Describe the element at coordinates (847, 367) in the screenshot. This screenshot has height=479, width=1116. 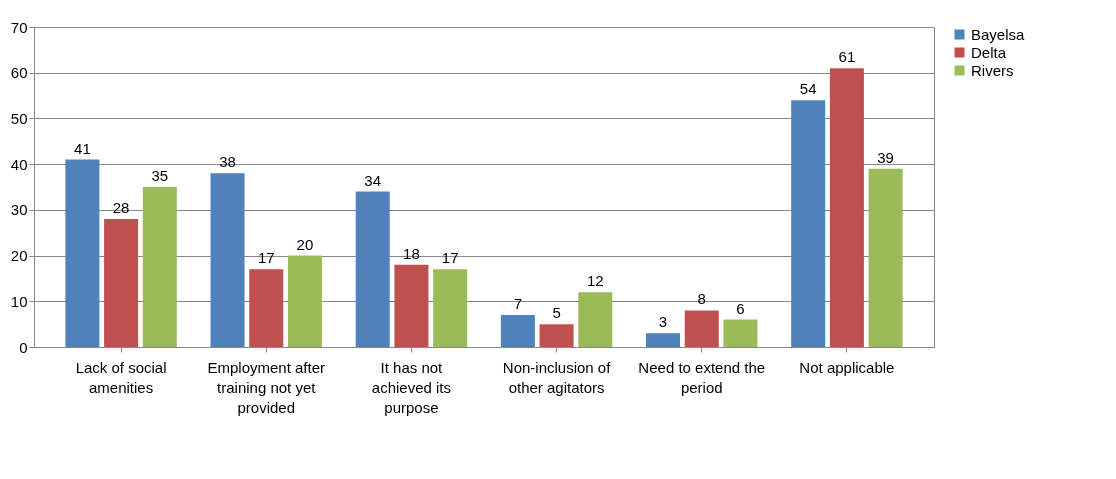
I see `x-tick-label: Not applicable` at that location.